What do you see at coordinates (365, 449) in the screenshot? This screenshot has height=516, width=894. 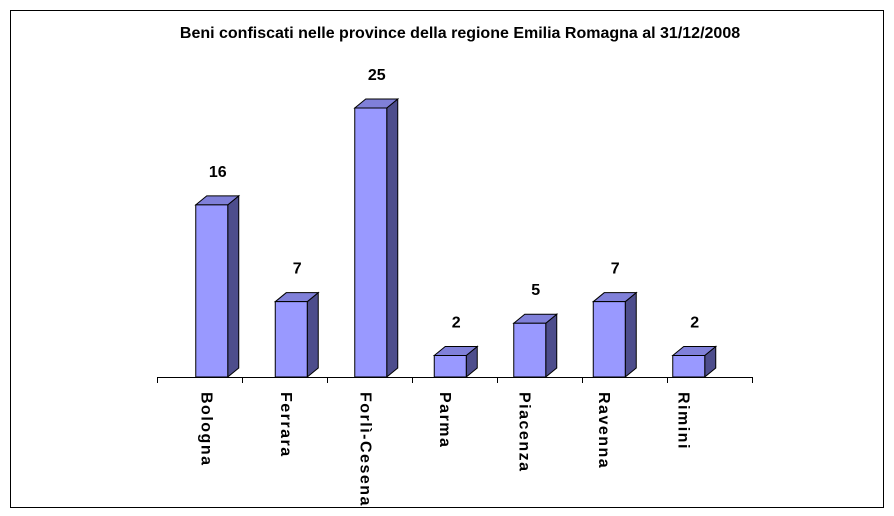 I see `x-tick-label: Forlì-Cesena` at bounding box center [365, 449].